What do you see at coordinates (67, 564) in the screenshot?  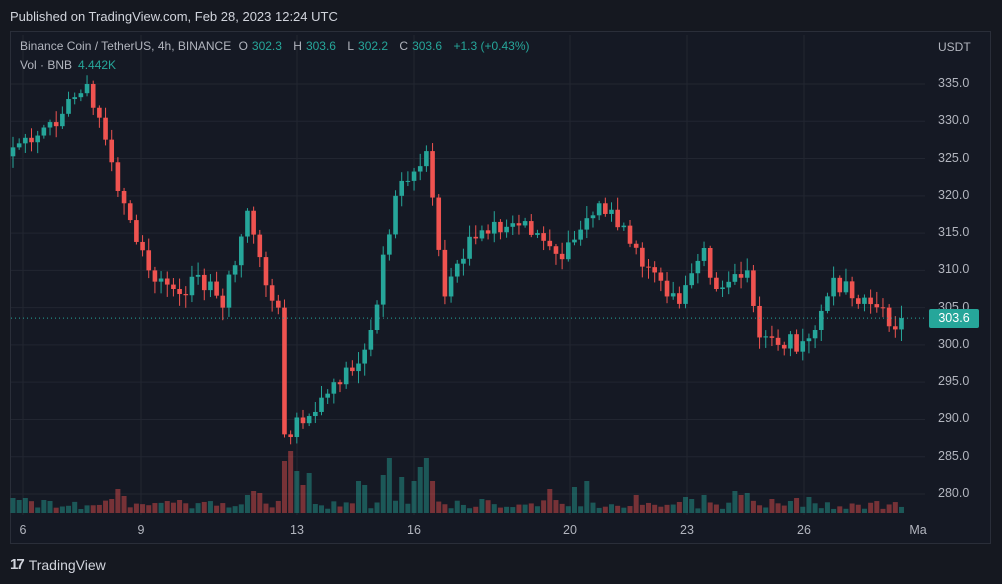 I see `brand-name: TradingView` at bounding box center [67, 564].